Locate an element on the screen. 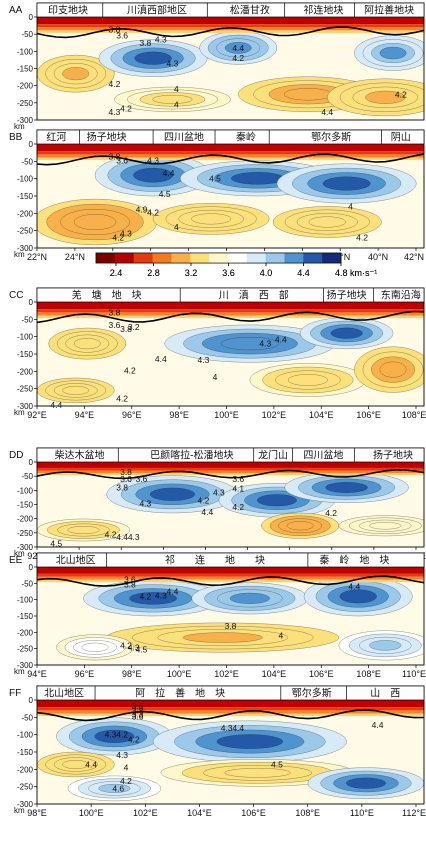 The width and height of the screenshot is (426, 851). region-label: 阿 拉 善 地 块 is located at coordinates (180, 693).